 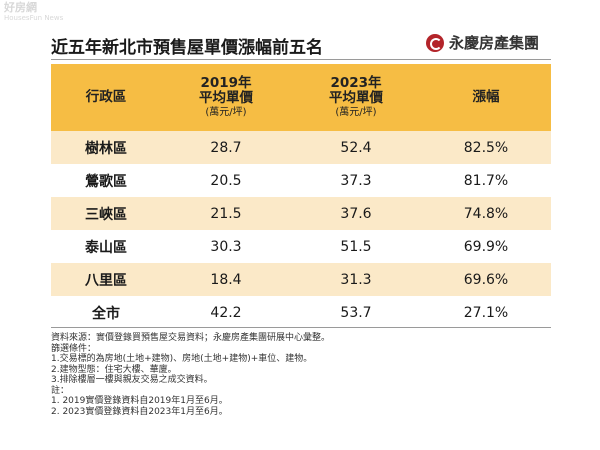 I want to click on note-filter-1: 1.交易標的為房地(土地+建物)、房地(土地+建物)+車位、建物。, so click(x=182, y=359).